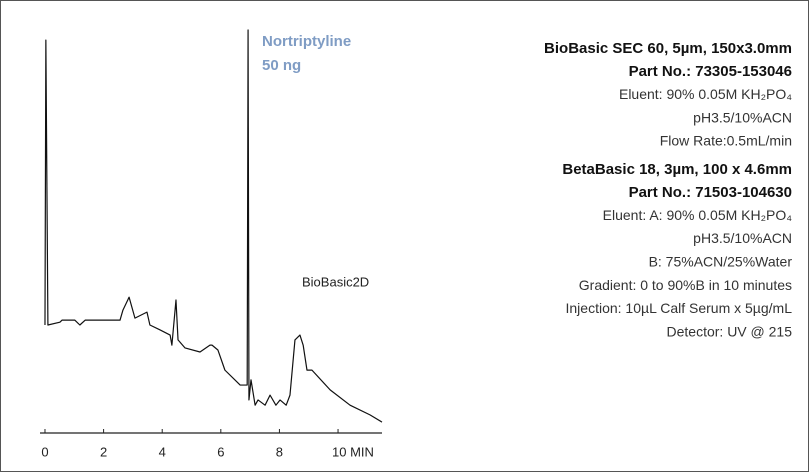 The image size is (809, 472). Describe the element at coordinates (685, 285) in the screenshot. I see `condition: Gradient: 0 to 90%B in 10 minutes` at that location.